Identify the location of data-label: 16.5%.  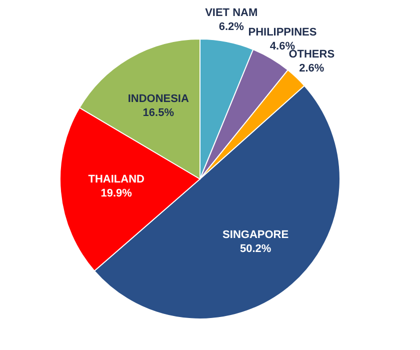
(158, 113).